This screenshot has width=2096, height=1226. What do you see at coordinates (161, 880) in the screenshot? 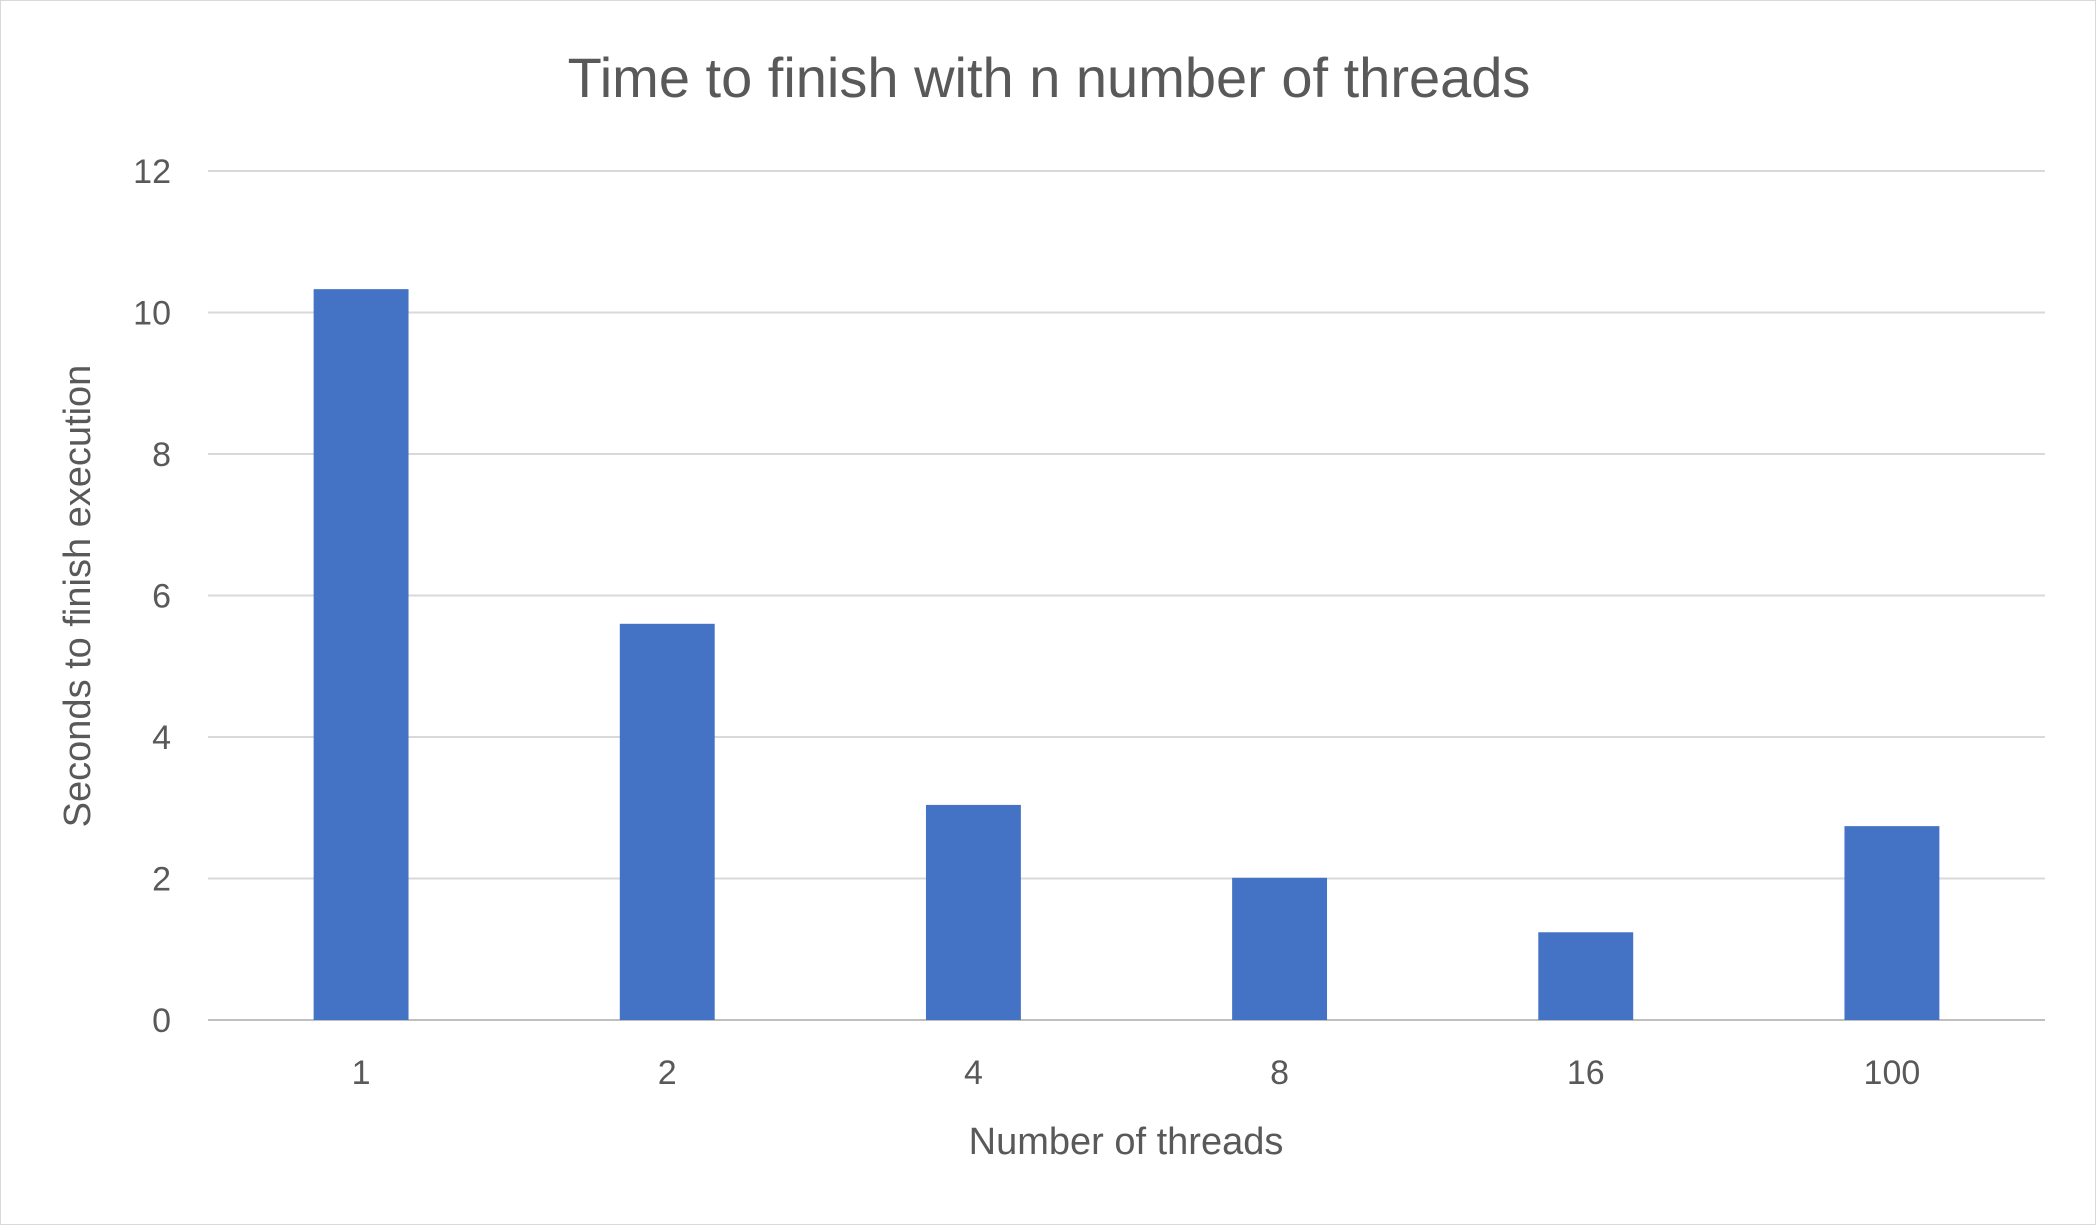
I see `y-tick-label: 2` at bounding box center [161, 880].